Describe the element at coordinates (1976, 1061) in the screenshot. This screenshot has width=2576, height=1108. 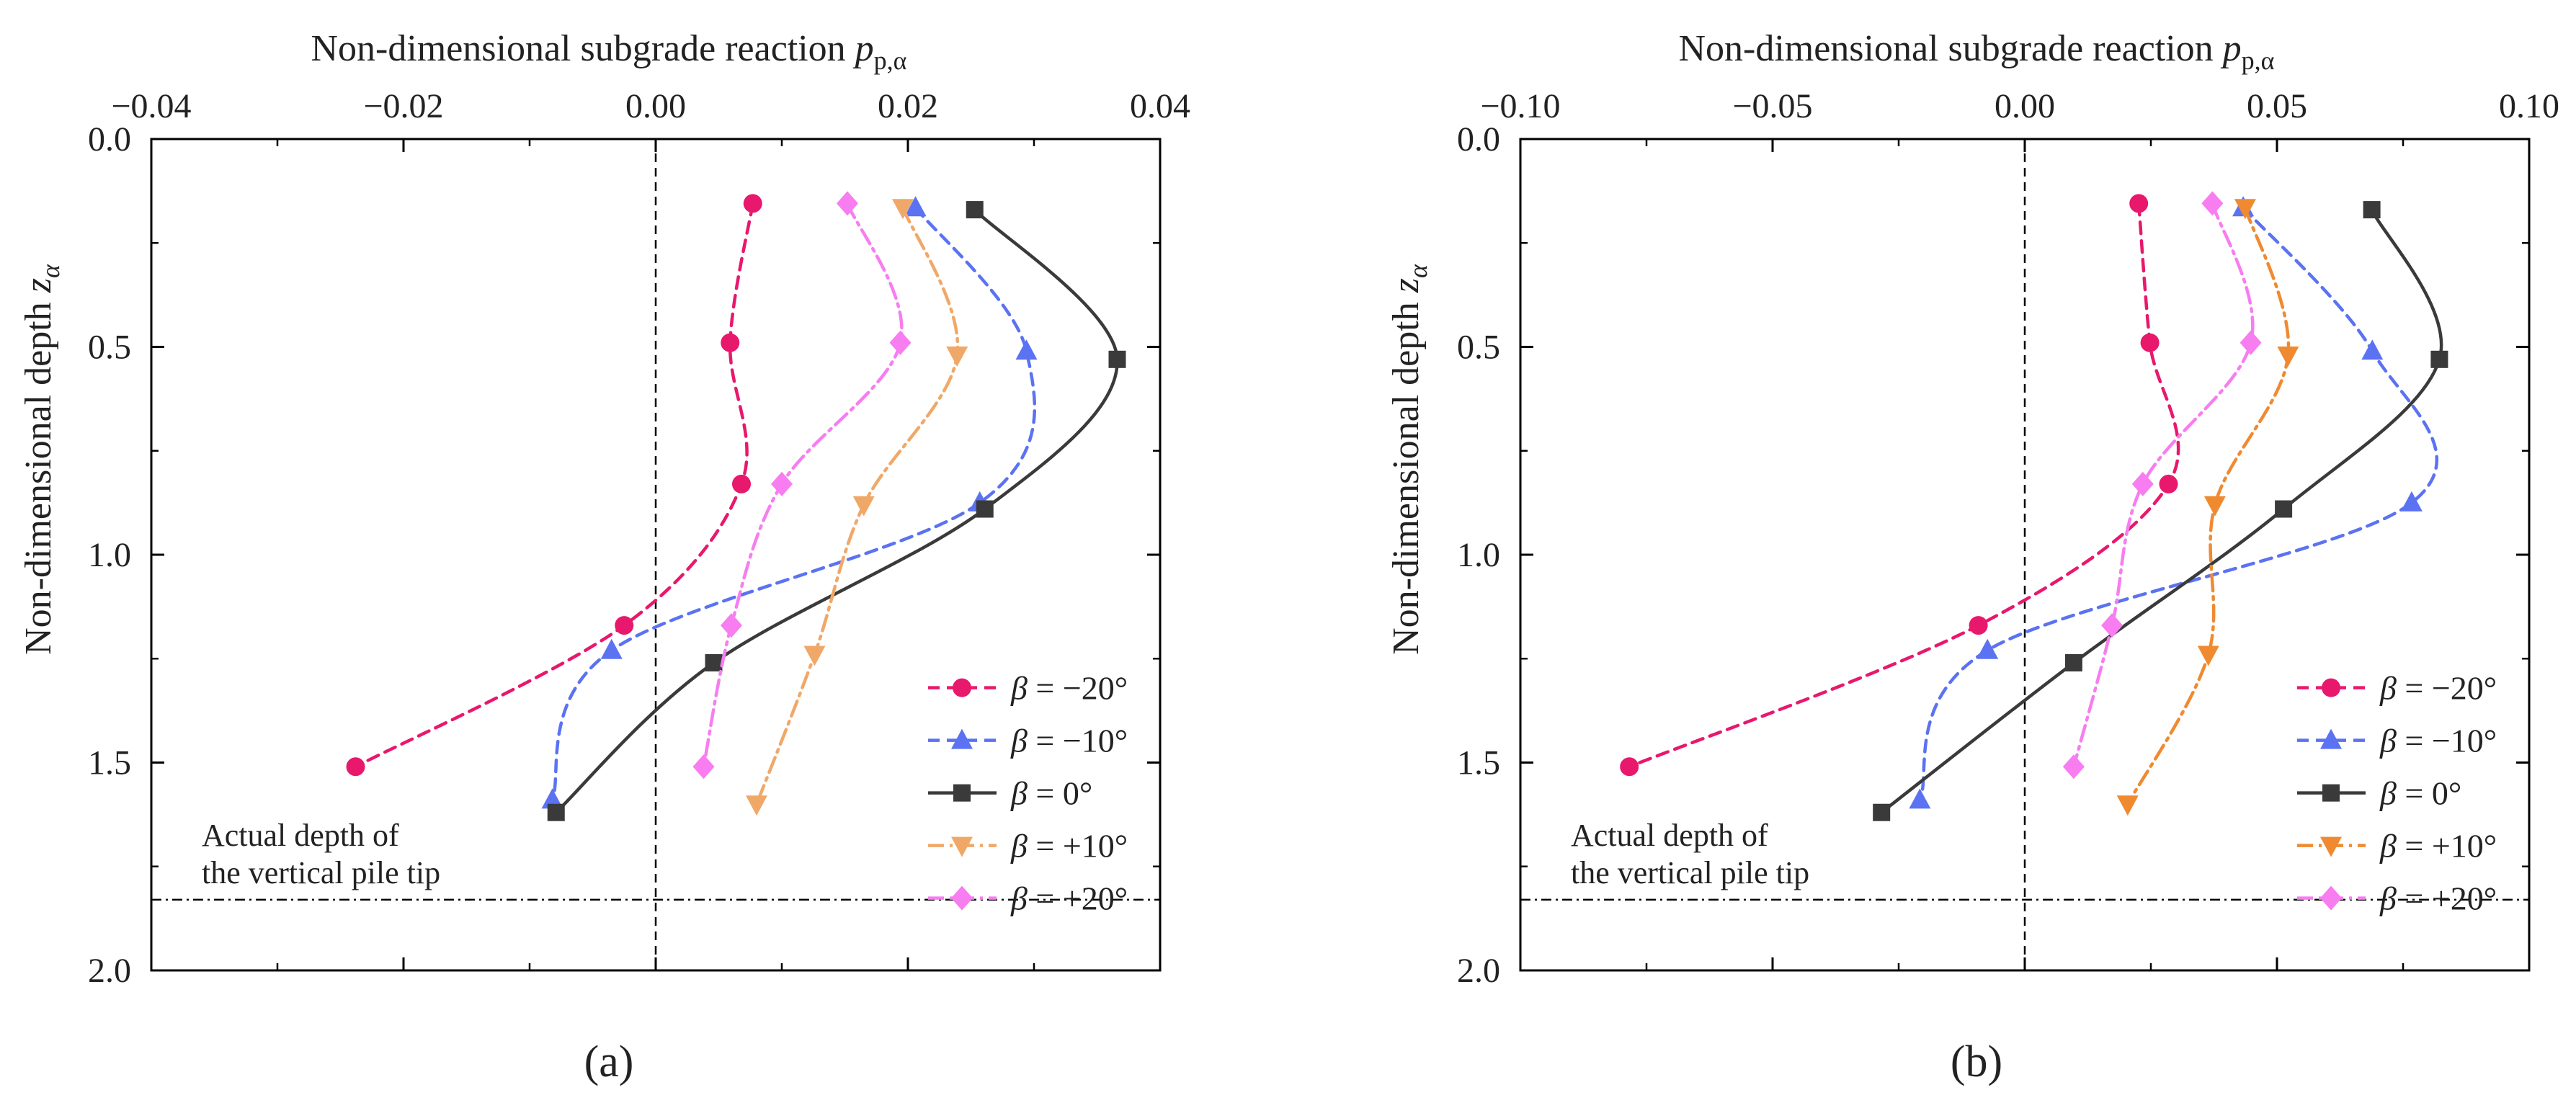
I see `panel-label: (b)` at that location.